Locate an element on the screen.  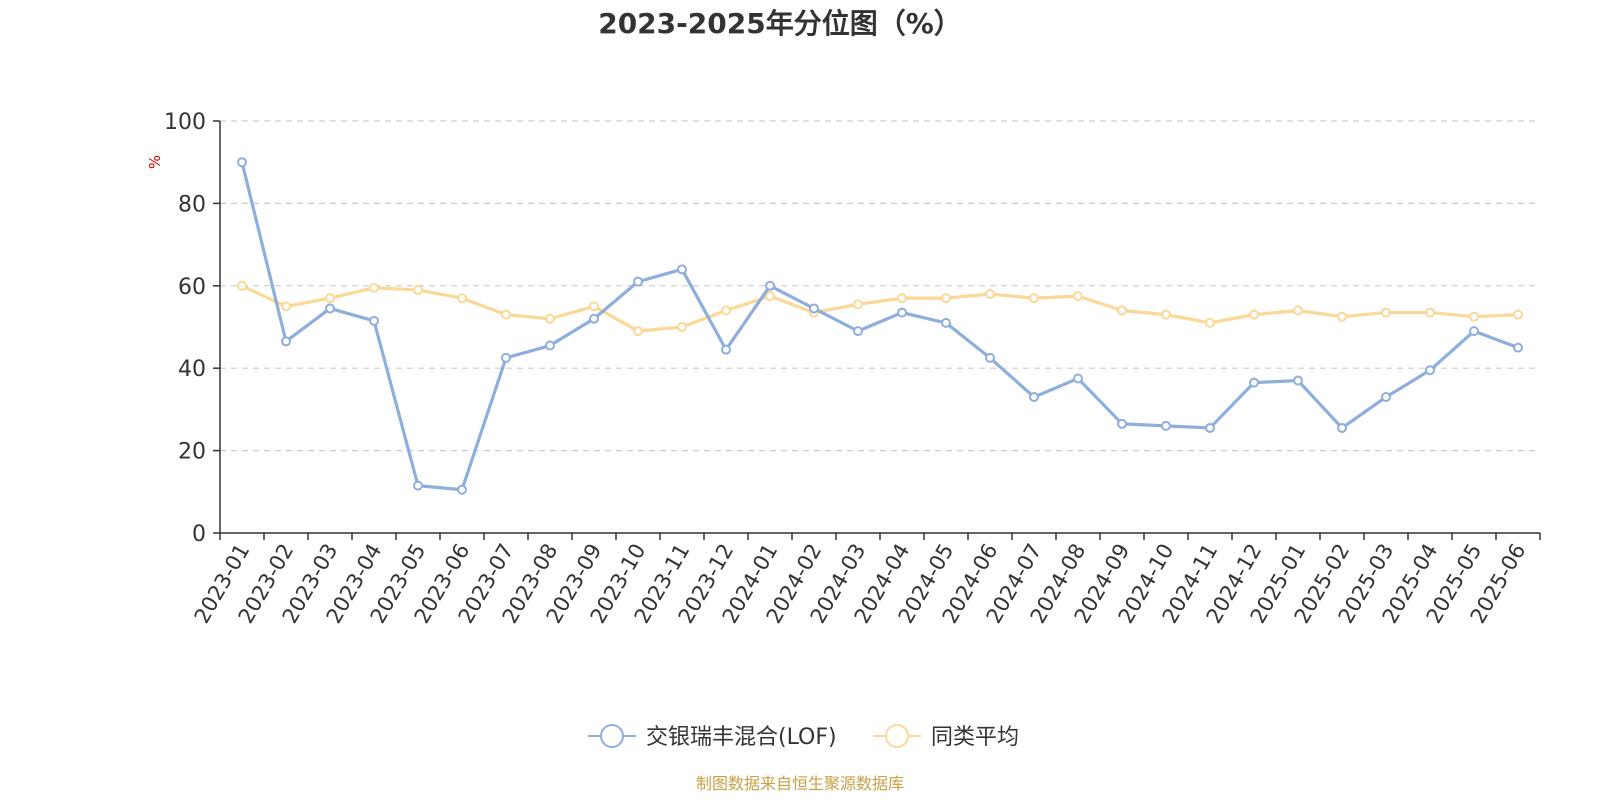
source-note: 制图数据来自恒生聚源数据库 is located at coordinates (800, 783).